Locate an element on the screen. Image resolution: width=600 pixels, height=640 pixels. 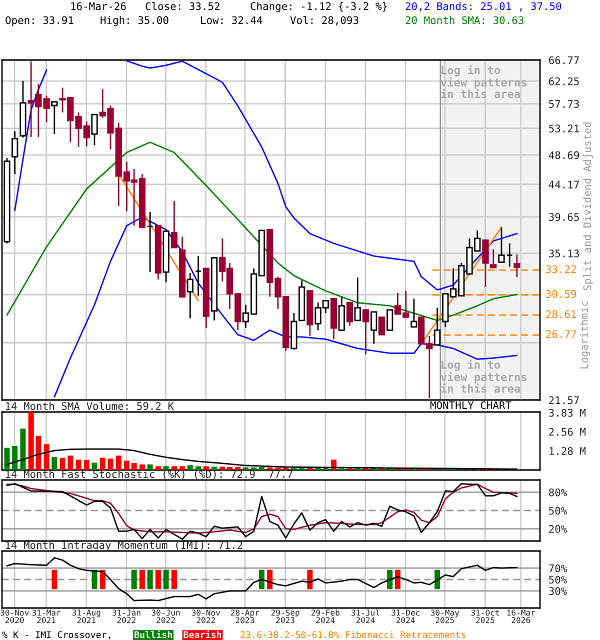
text: Vol: 28,093 is located at coordinates (324, 21).